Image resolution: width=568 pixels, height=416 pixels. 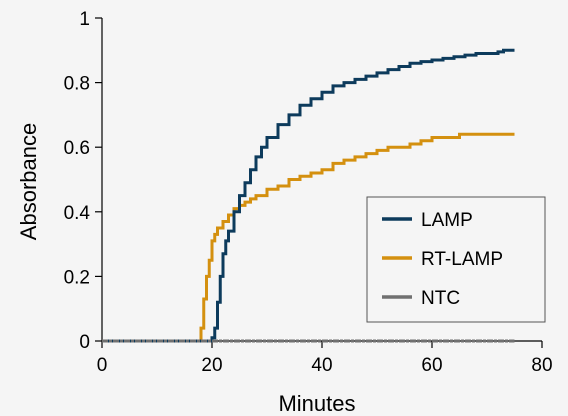 I want to click on x-tick-label: 20, so click(x=211, y=365).